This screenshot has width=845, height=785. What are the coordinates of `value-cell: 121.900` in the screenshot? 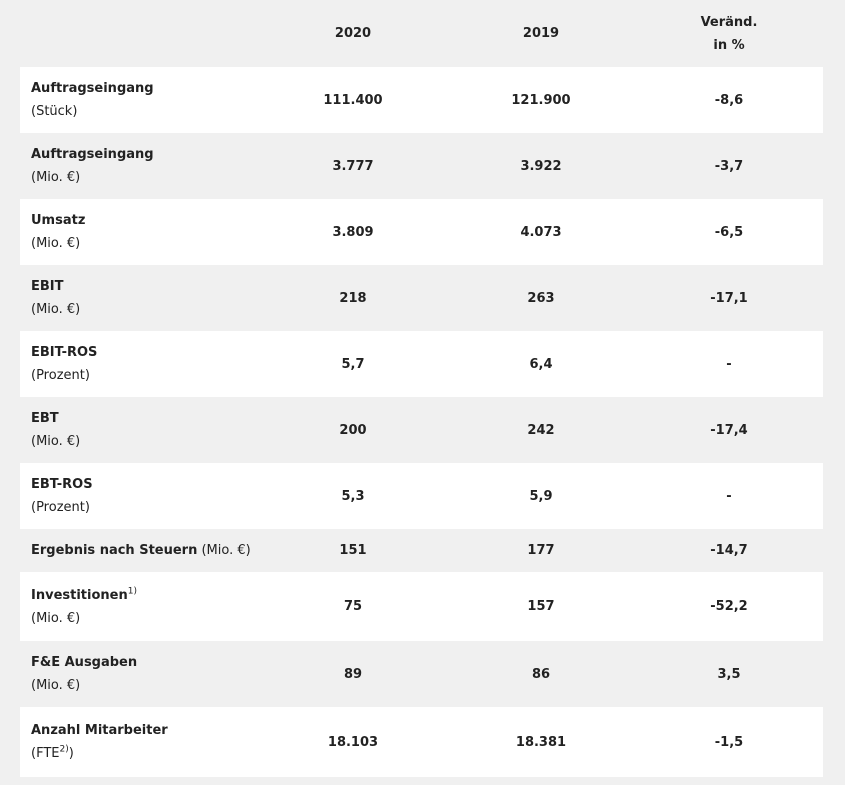 It's located at (541, 100).